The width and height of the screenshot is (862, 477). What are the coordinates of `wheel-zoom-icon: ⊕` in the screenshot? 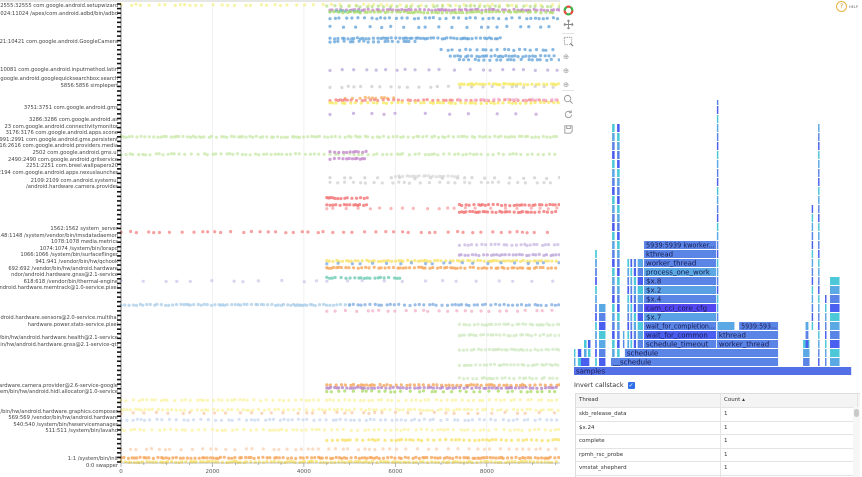 It's located at (568, 83).